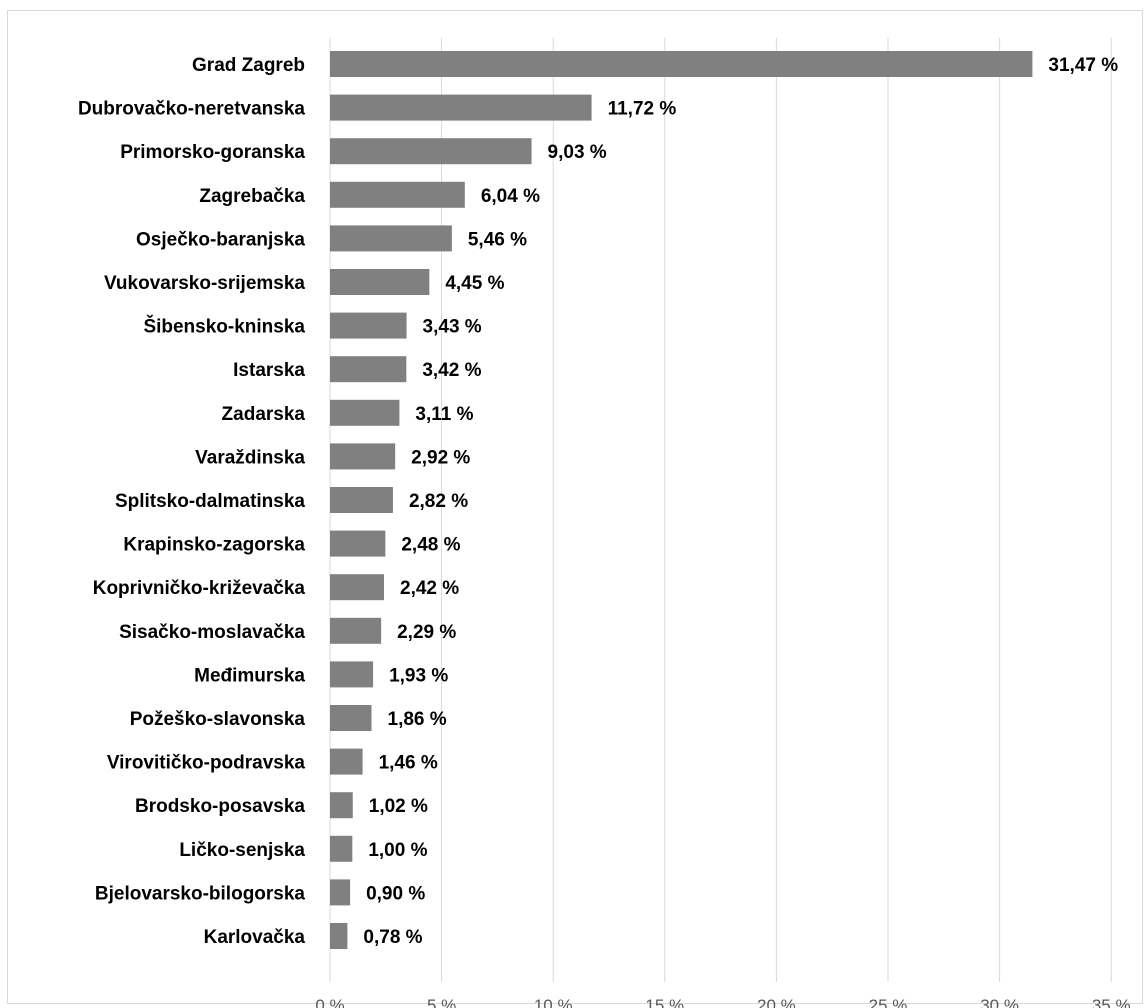  Describe the element at coordinates (248, 65) in the screenshot. I see `category-label: Grad Zagreb` at that location.